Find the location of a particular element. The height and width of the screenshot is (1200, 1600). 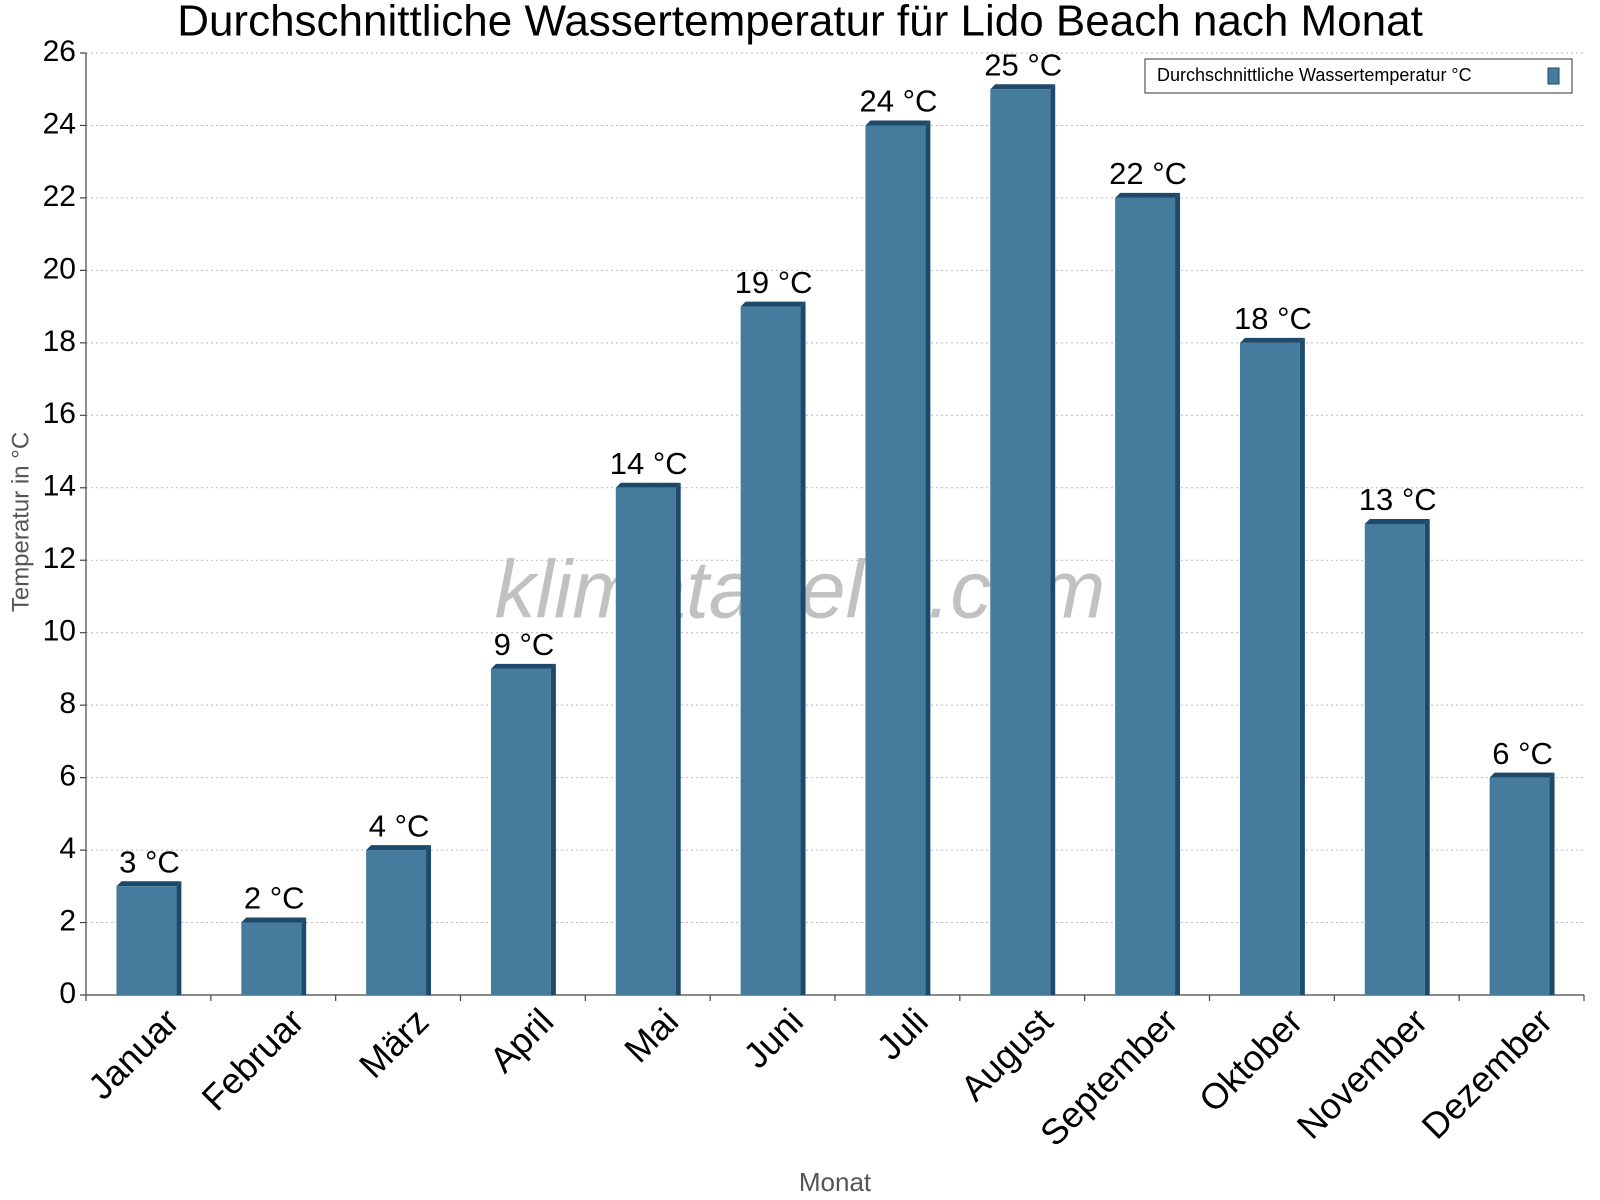

x-axis-label: Monat is located at coordinates (835, 1182).